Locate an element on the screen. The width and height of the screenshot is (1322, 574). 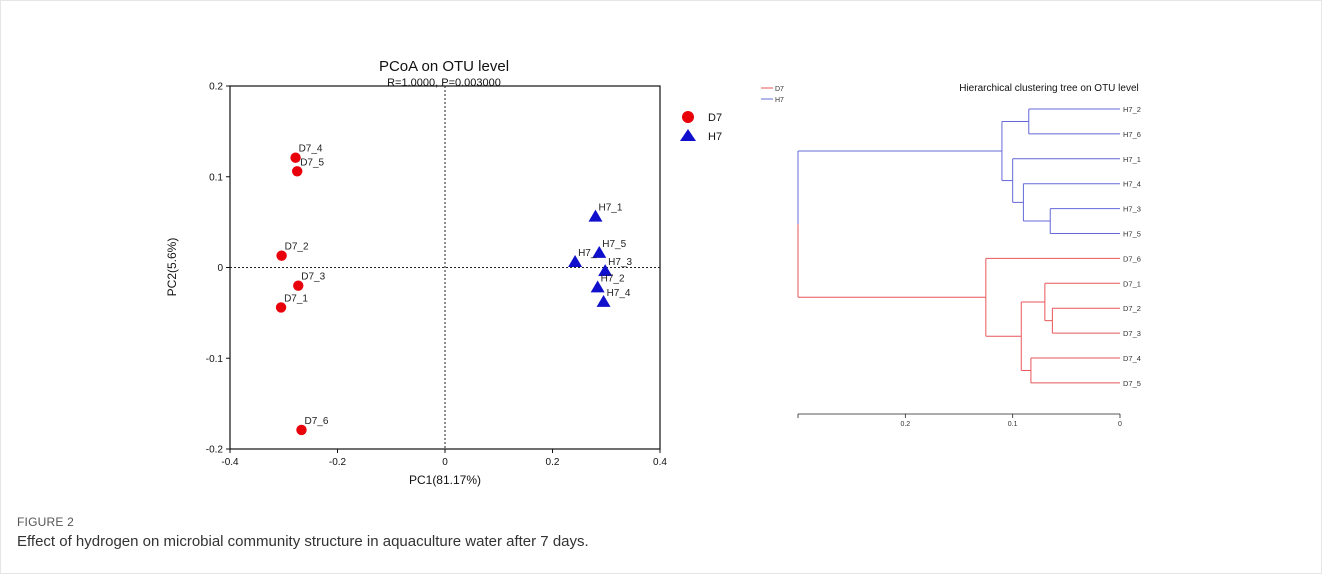
dendrogram-branches is located at coordinates (958, 246).